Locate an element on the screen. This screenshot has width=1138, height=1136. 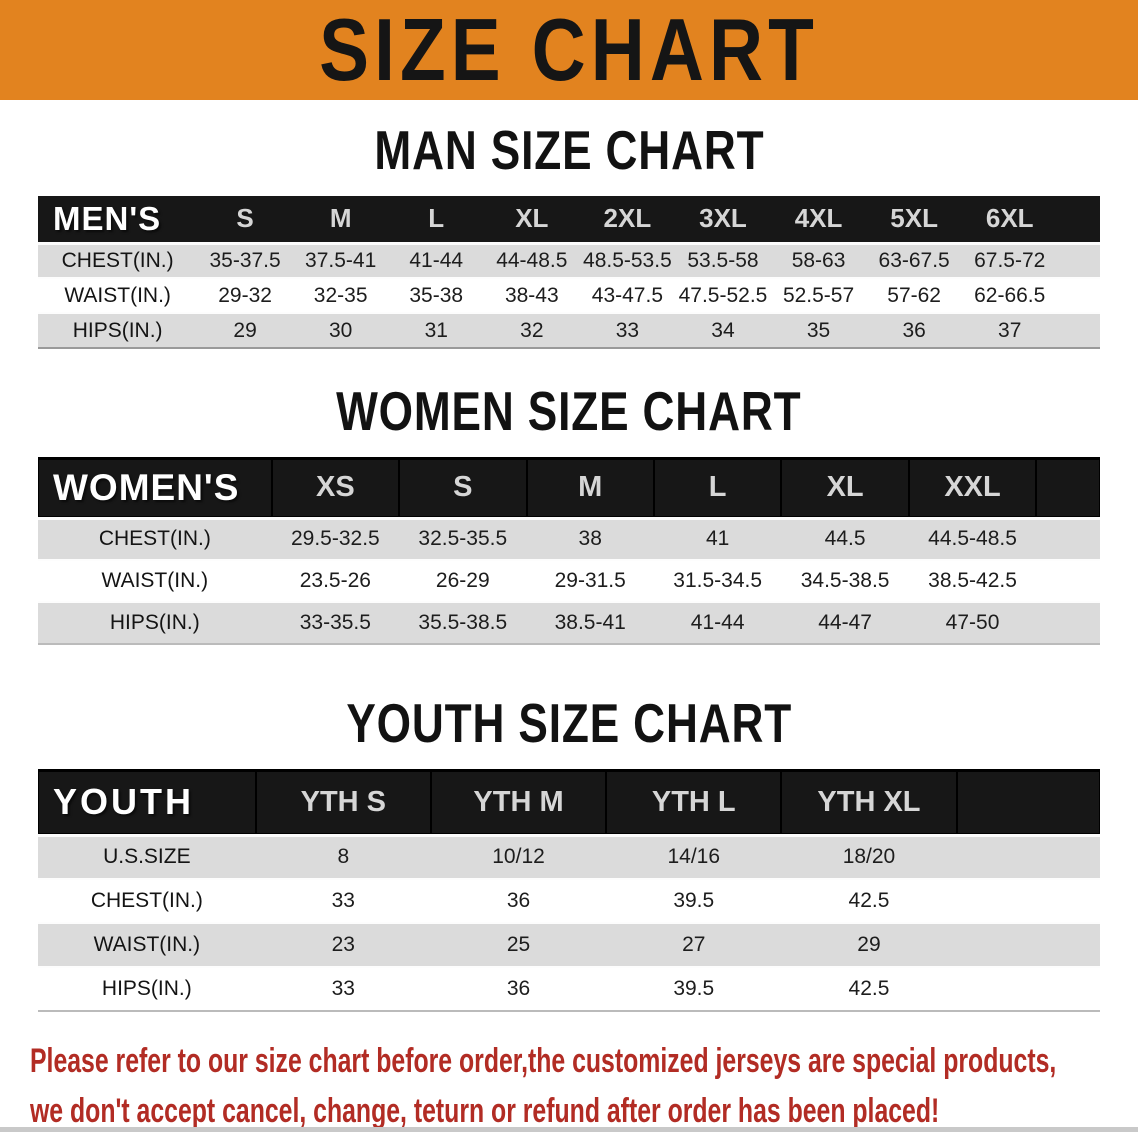
size-column-header: YTH M is located at coordinates (518, 803).